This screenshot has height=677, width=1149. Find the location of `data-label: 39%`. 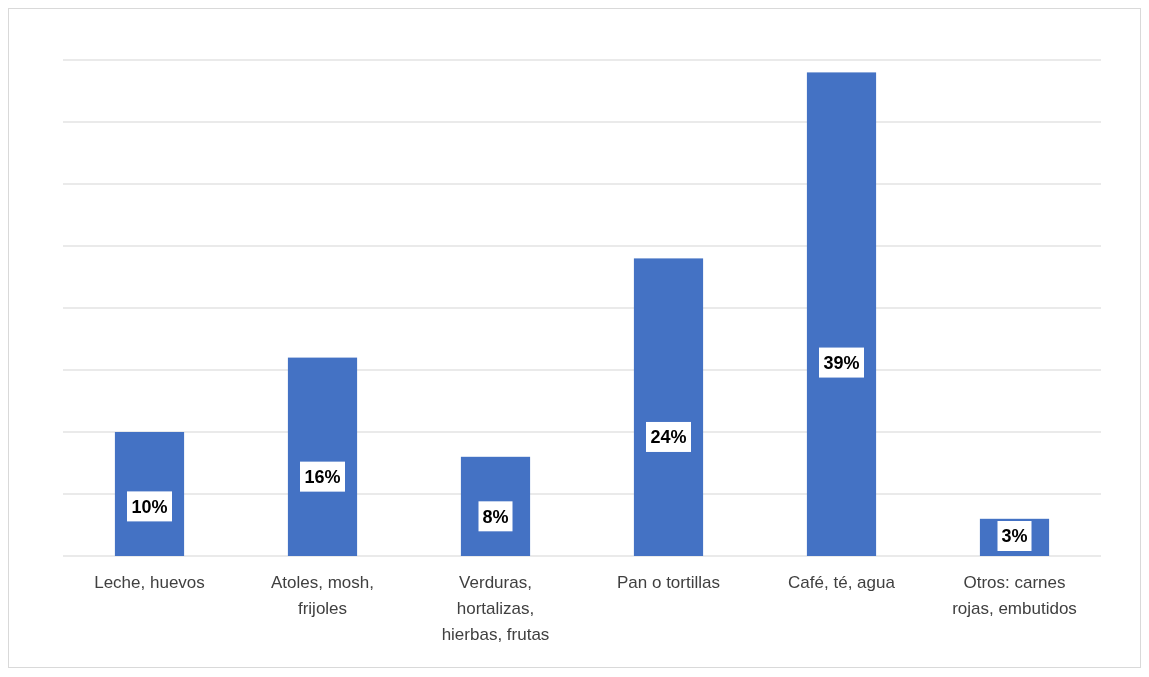

data-label: 39% is located at coordinates (841, 362).